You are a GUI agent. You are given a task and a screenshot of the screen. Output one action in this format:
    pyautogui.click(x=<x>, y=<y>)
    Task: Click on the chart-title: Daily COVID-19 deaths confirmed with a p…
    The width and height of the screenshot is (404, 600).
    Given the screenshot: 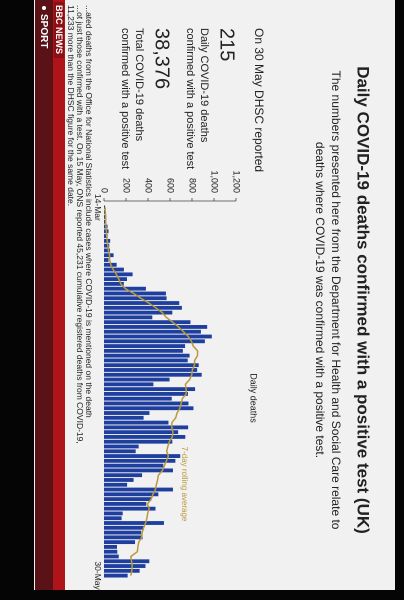 What is the action you would take?
    pyautogui.click(x=363, y=300)
    